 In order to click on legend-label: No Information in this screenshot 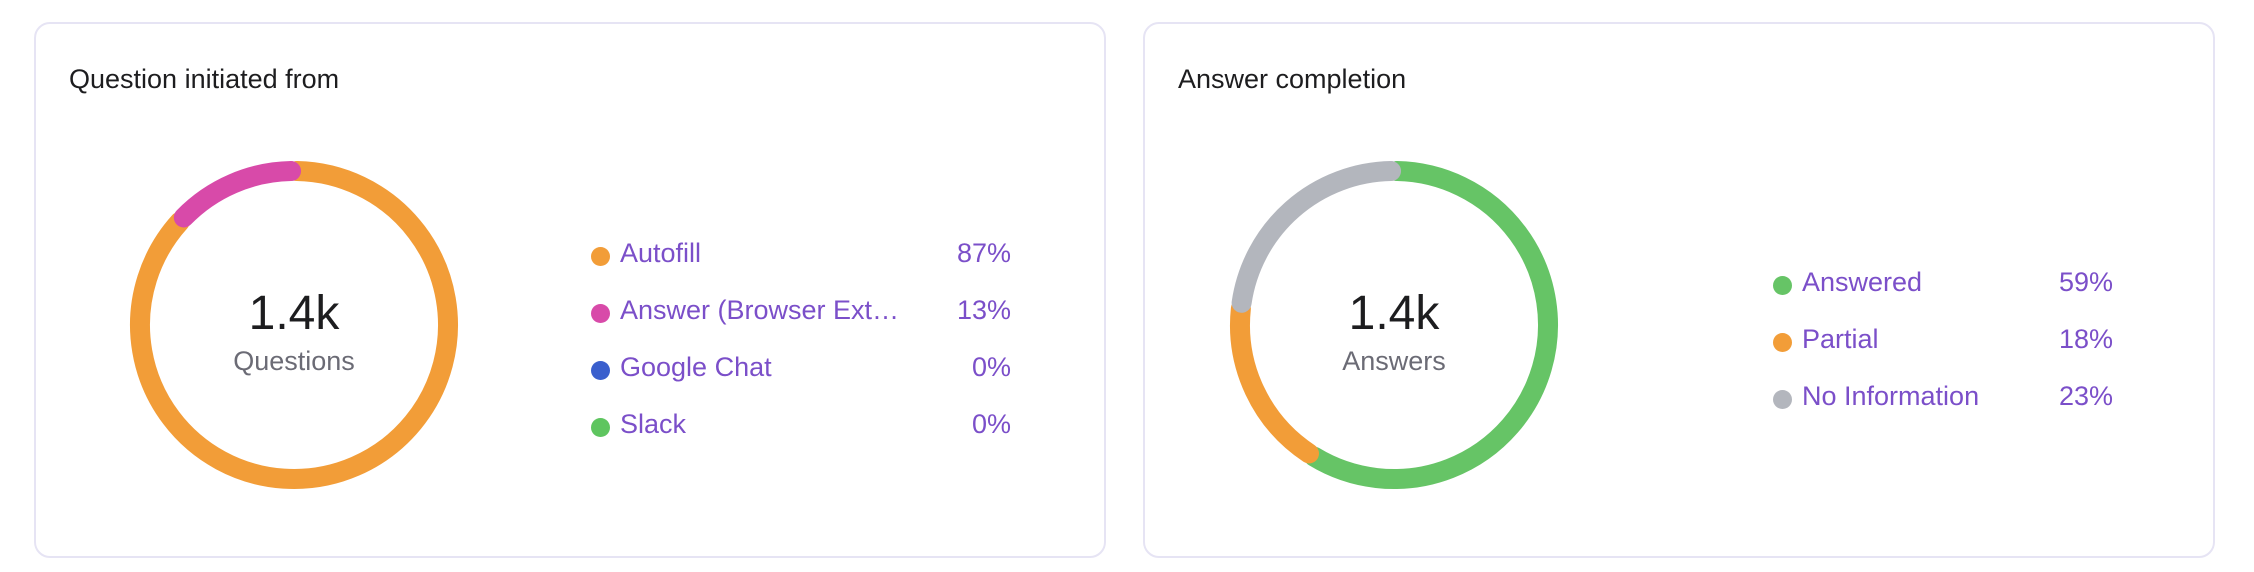, I will do `click(1891, 396)`.